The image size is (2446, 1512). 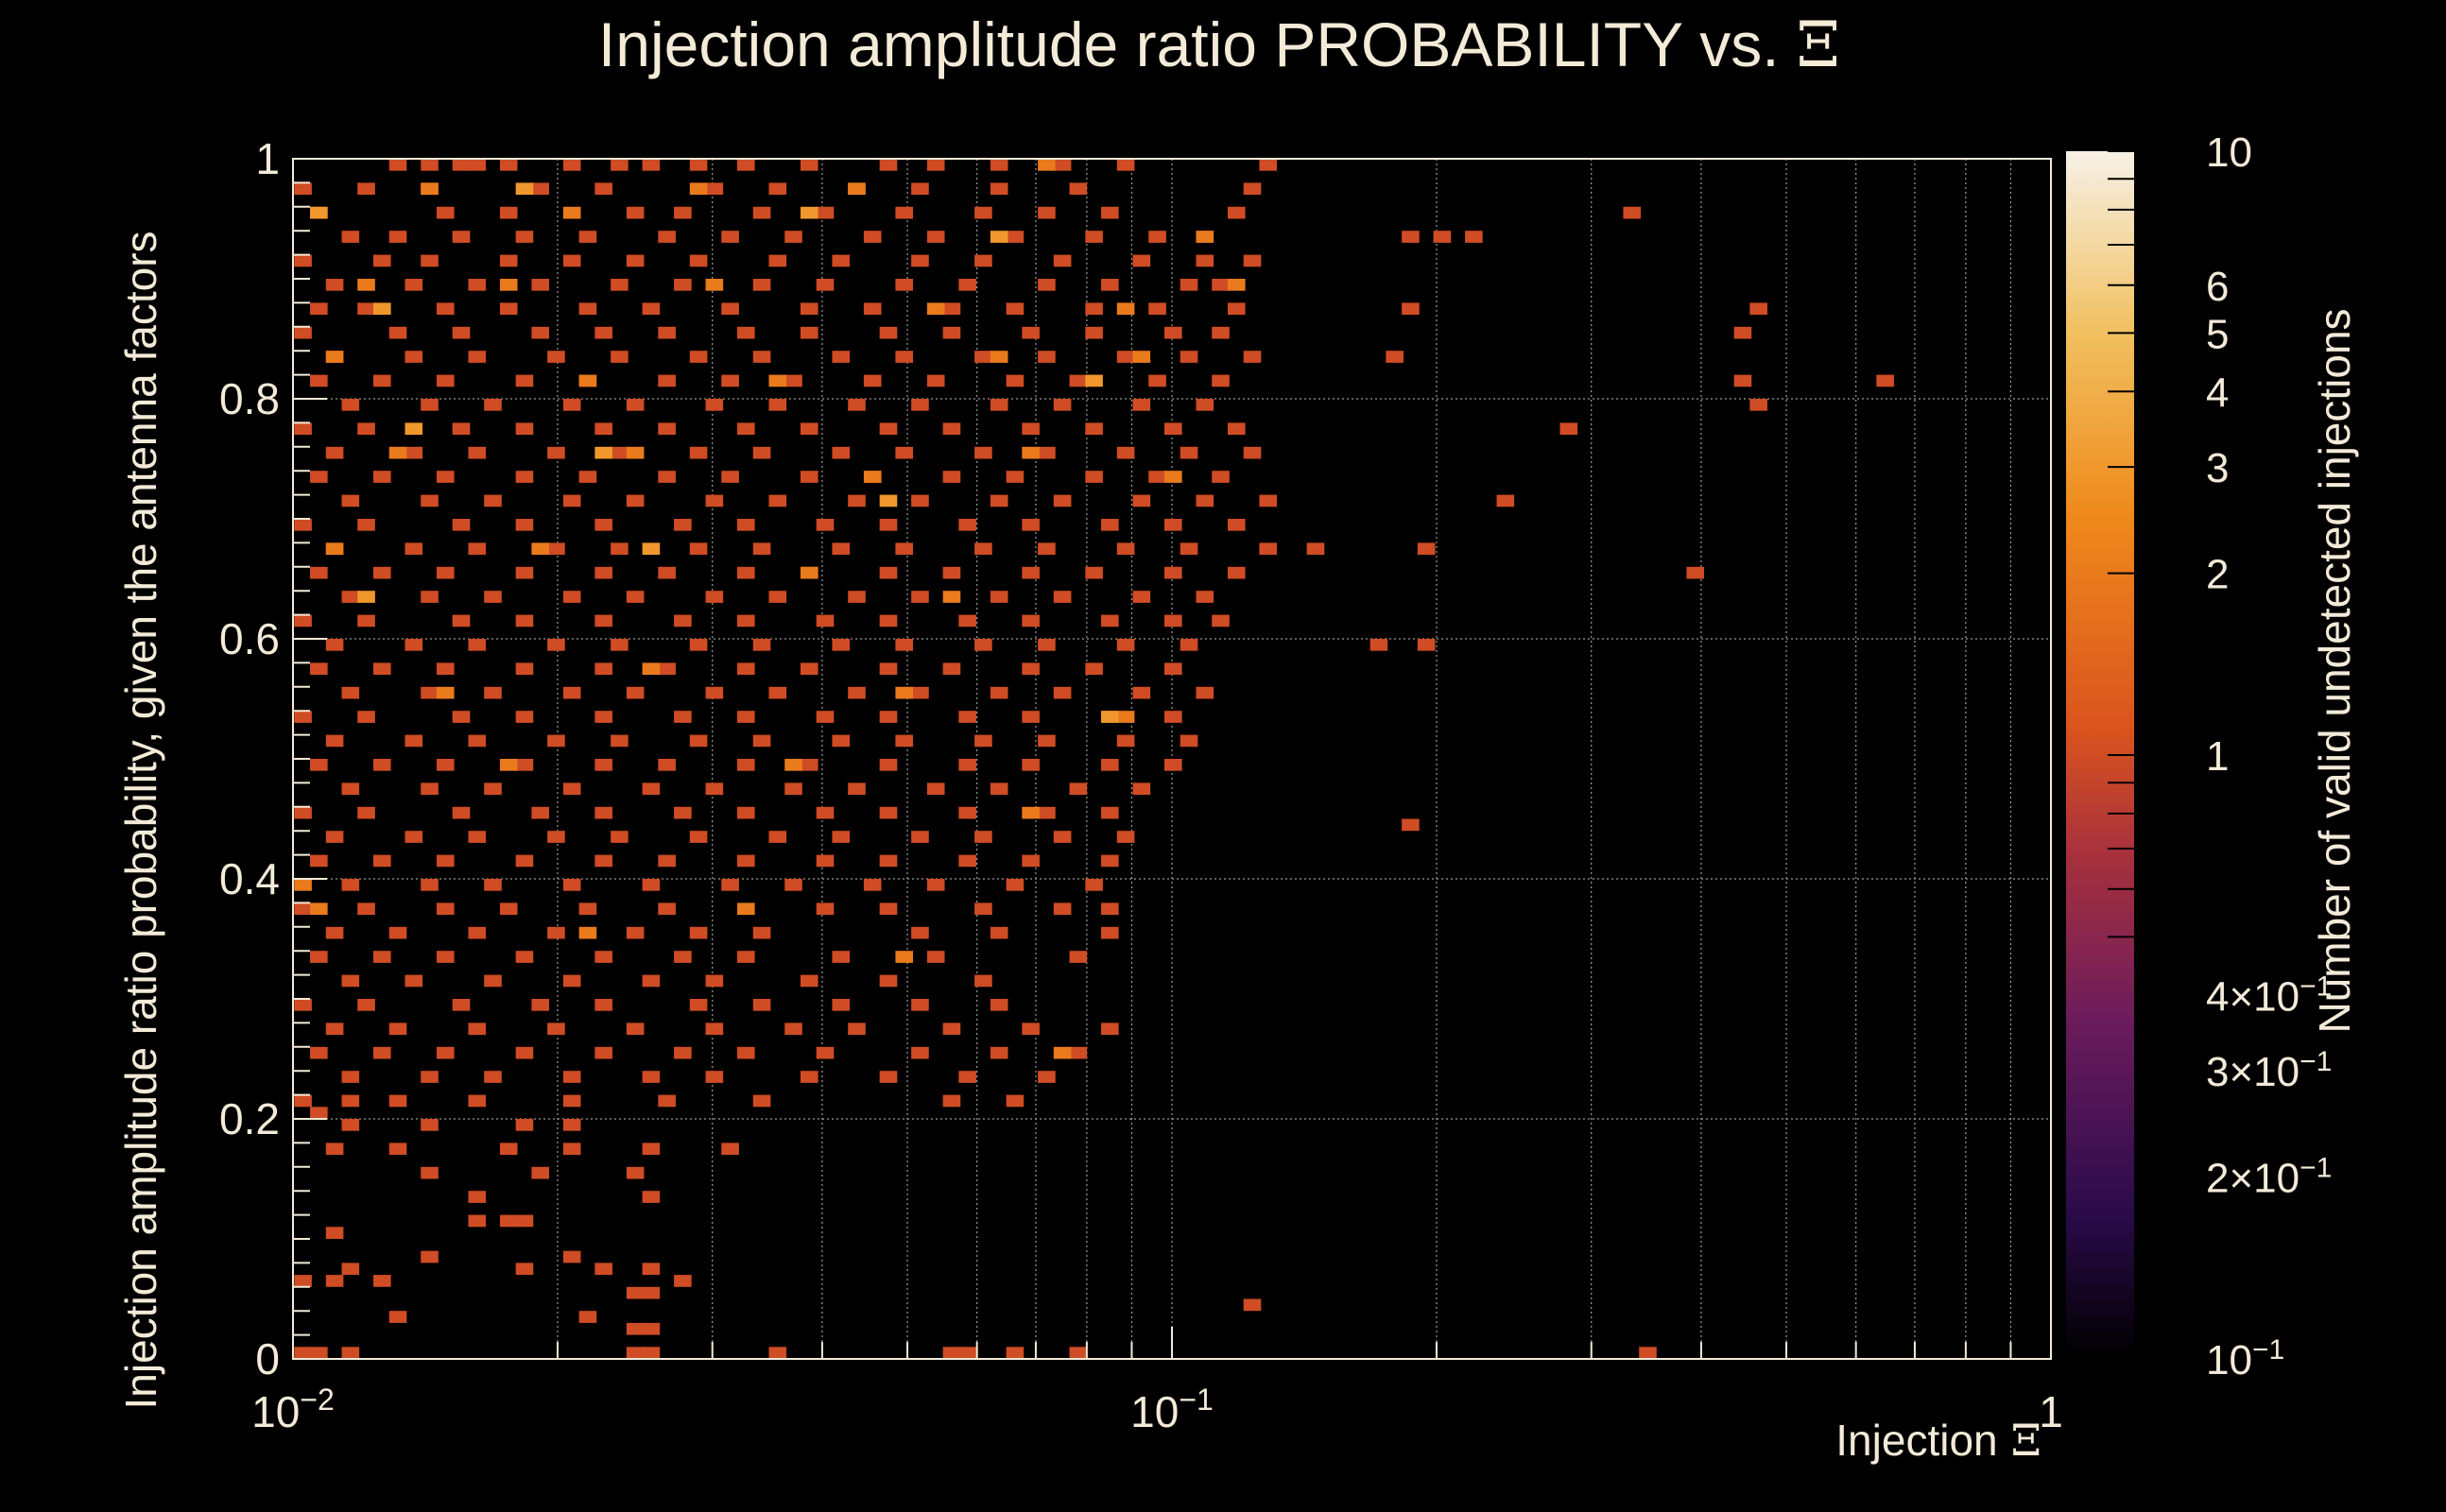 What do you see at coordinates (1818, 45) in the screenshot?
I see `chart-title-symbol: Ξ` at bounding box center [1818, 45].